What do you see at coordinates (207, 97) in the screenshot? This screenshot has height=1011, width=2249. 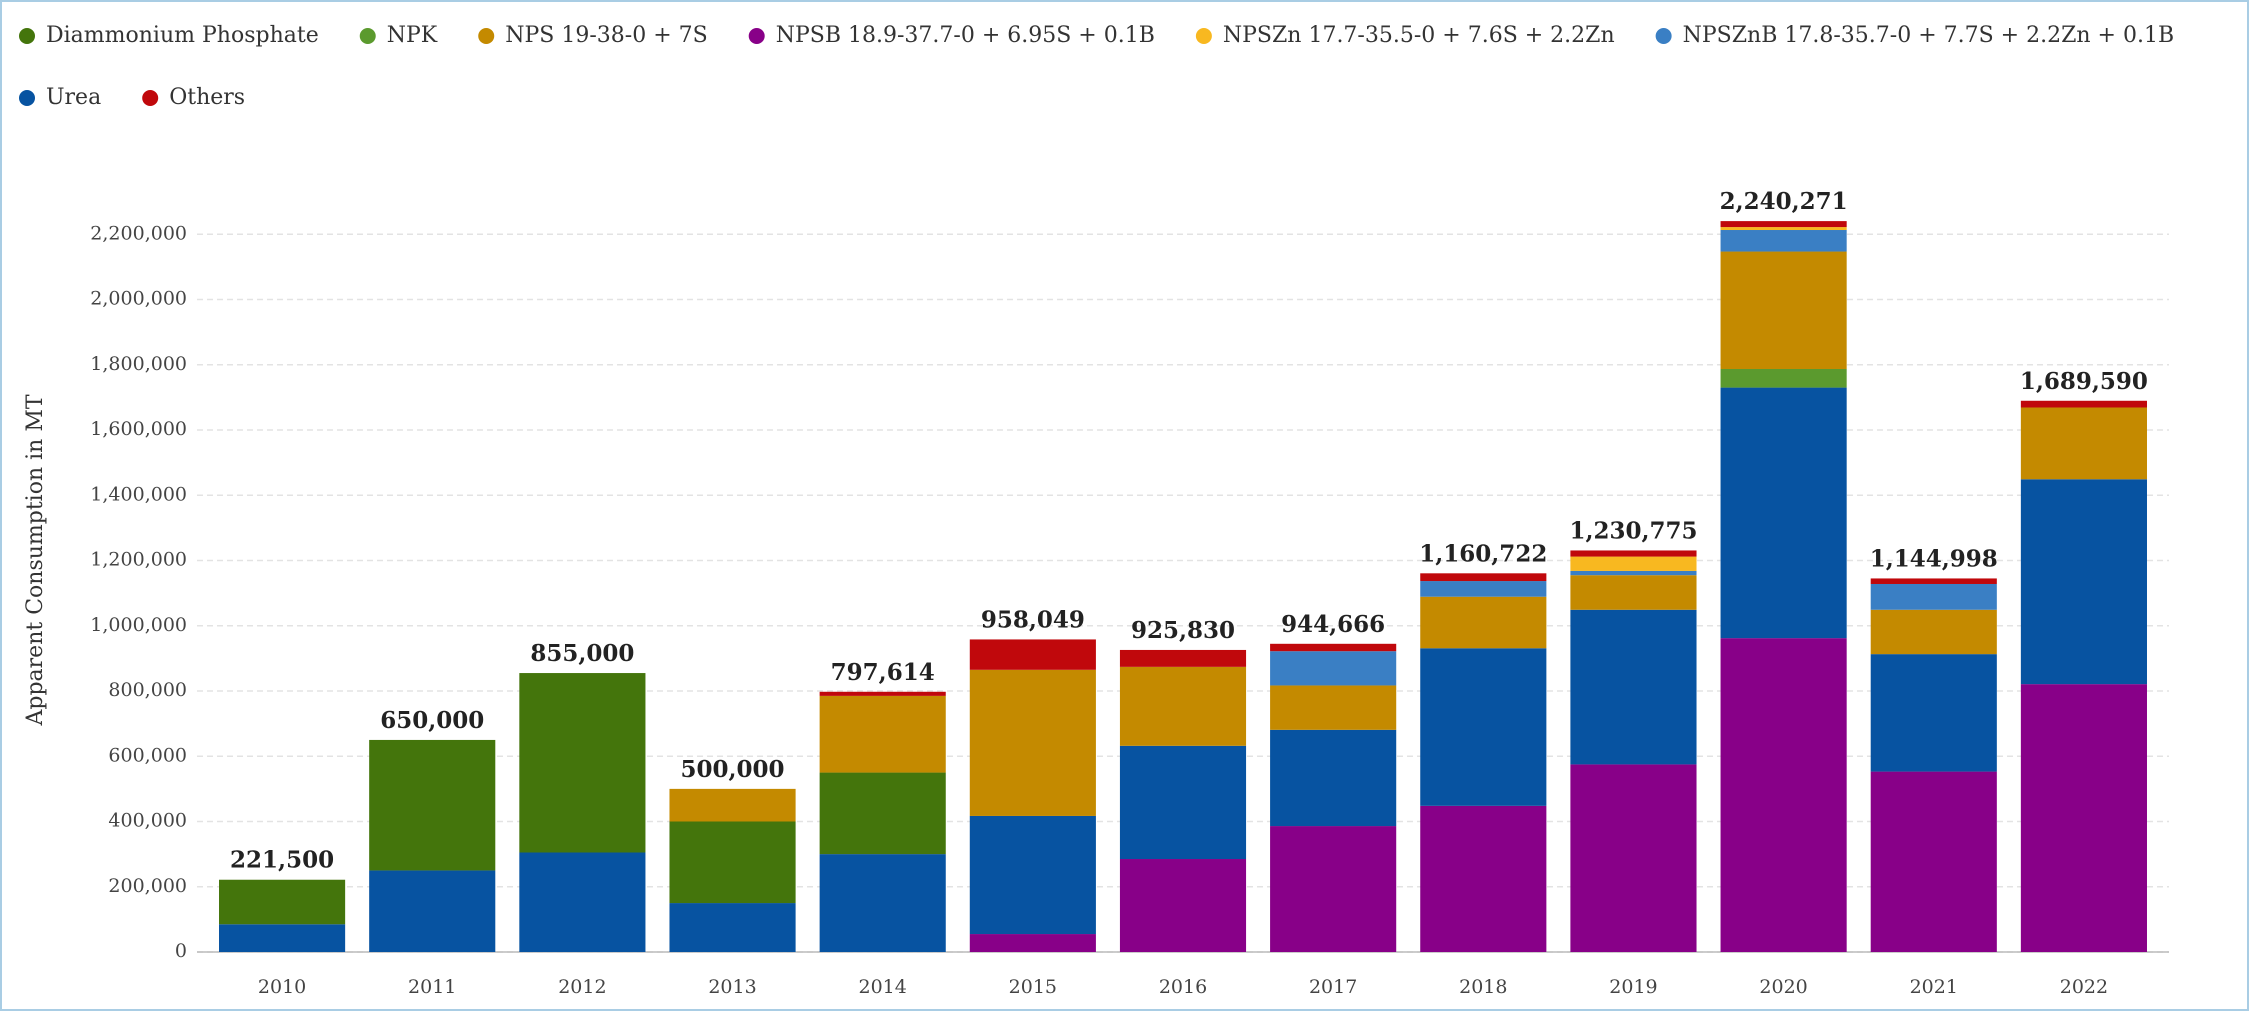 I see `legend-label: Others` at bounding box center [207, 97].